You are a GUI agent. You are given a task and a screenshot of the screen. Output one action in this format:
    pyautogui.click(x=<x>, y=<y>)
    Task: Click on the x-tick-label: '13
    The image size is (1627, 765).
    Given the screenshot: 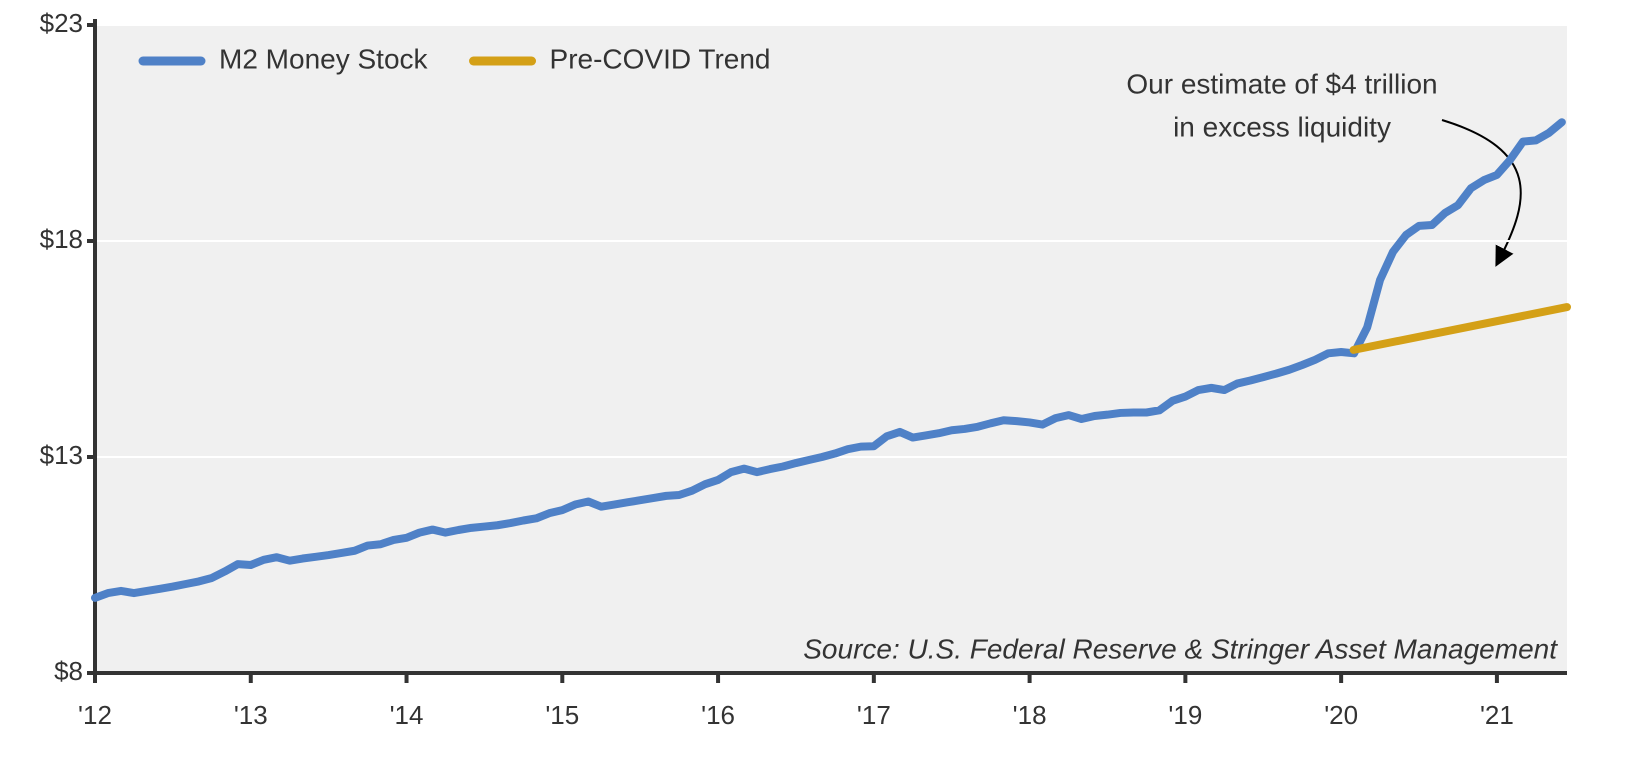 What is the action you would take?
    pyautogui.click(x=251, y=715)
    